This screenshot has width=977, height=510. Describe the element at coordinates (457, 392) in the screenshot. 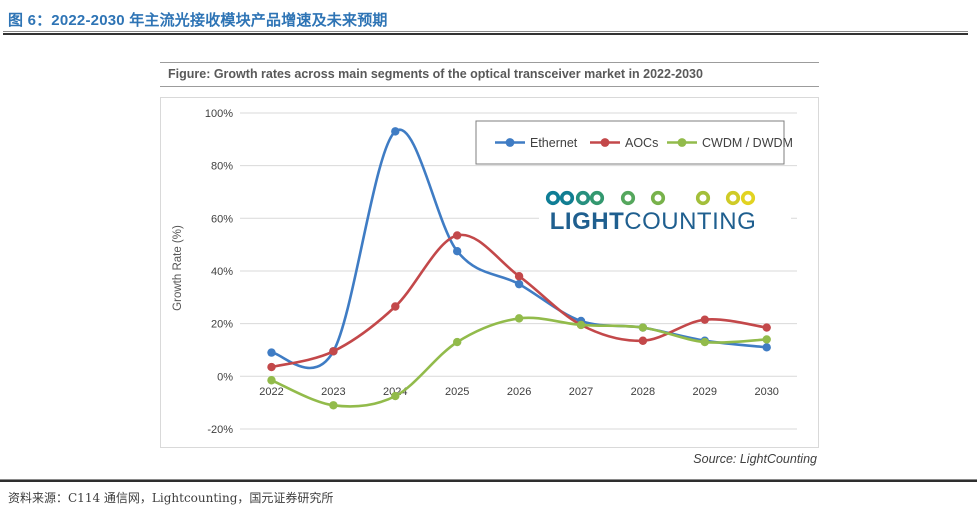

I see `x-axis-tick-label: 2025` at that location.